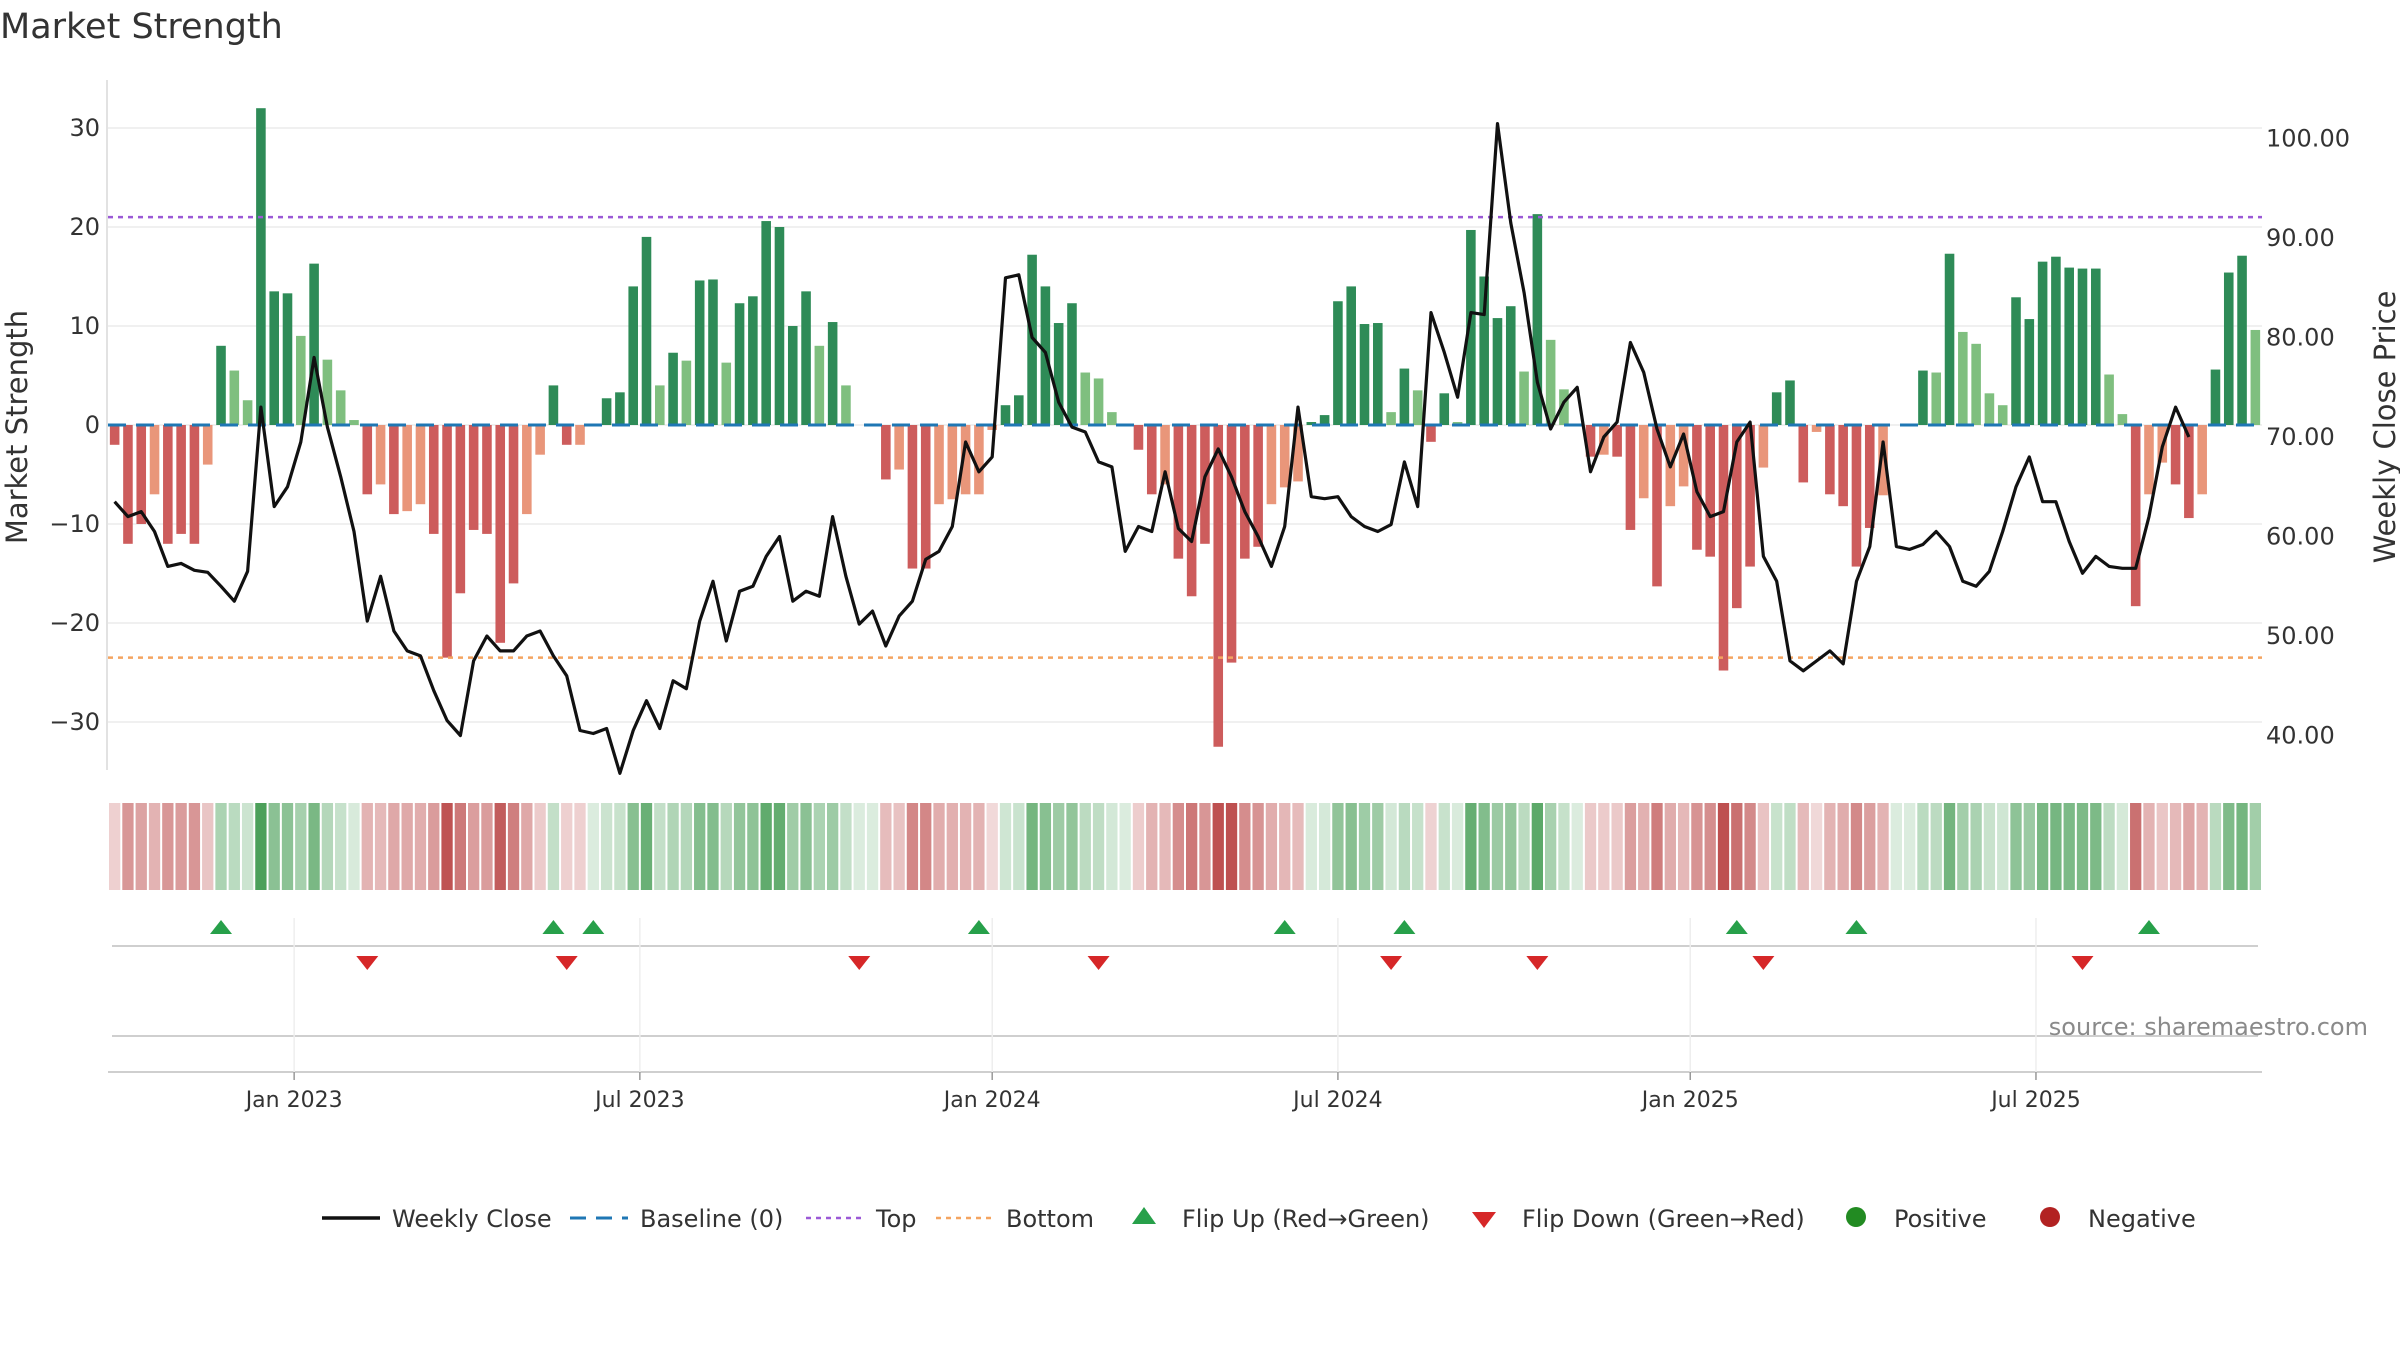 The height and width of the screenshot is (1350, 2400). Describe the element at coordinates (639, 1100) in the screenshot. I see `x-tick-label: Jul 2023` at that location.